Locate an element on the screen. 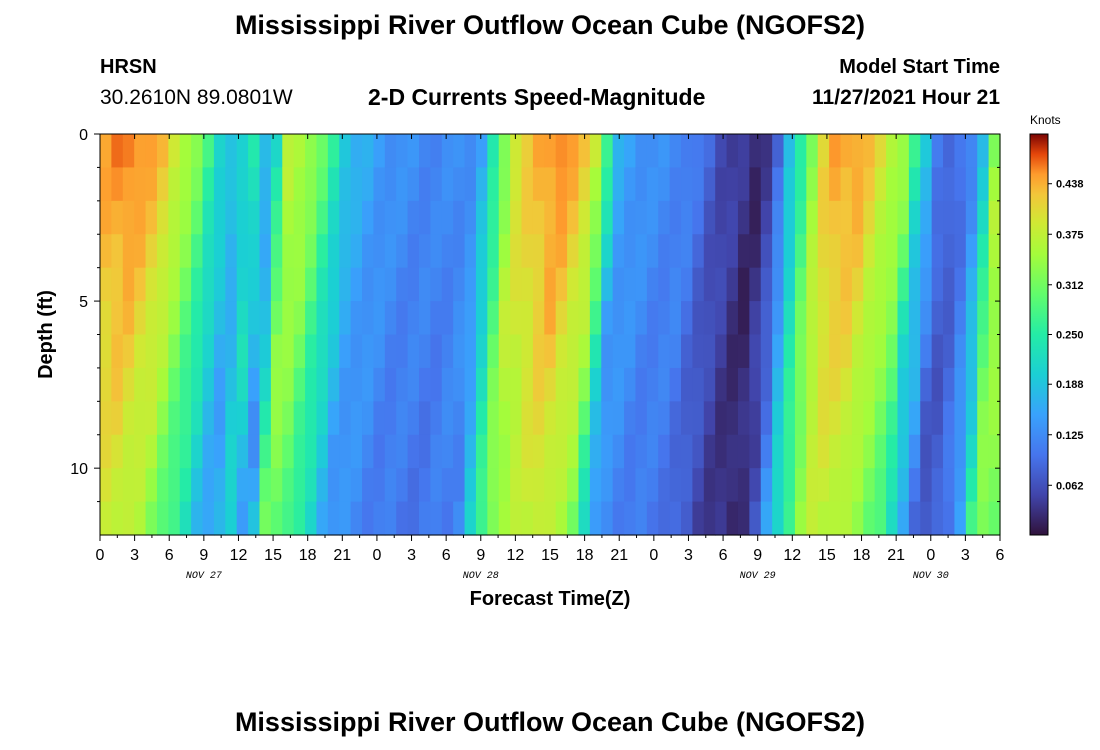 Image resolution: width=1100 pixels, height=750 pixels. x-date-label: NOV 27 is located at coordinates (204, 576).